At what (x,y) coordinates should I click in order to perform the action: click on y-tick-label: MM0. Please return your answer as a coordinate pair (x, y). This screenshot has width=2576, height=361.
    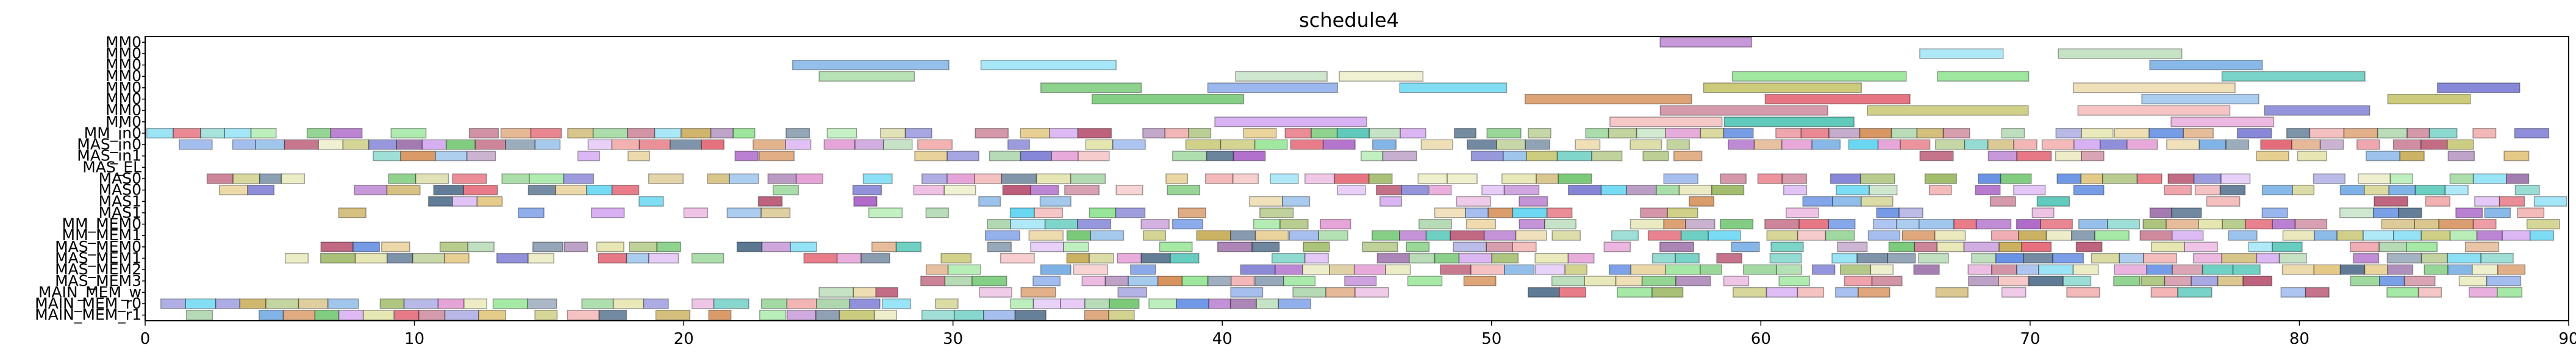
    Looking at the image, I should click on (123, 76).